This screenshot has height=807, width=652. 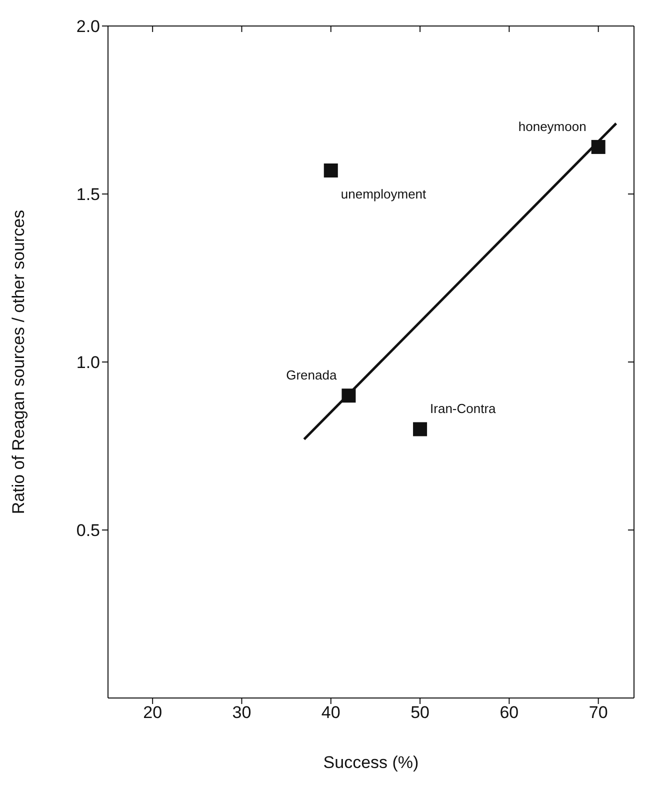 I want to click on annotation: Grenada, so click(x=312, y=375).